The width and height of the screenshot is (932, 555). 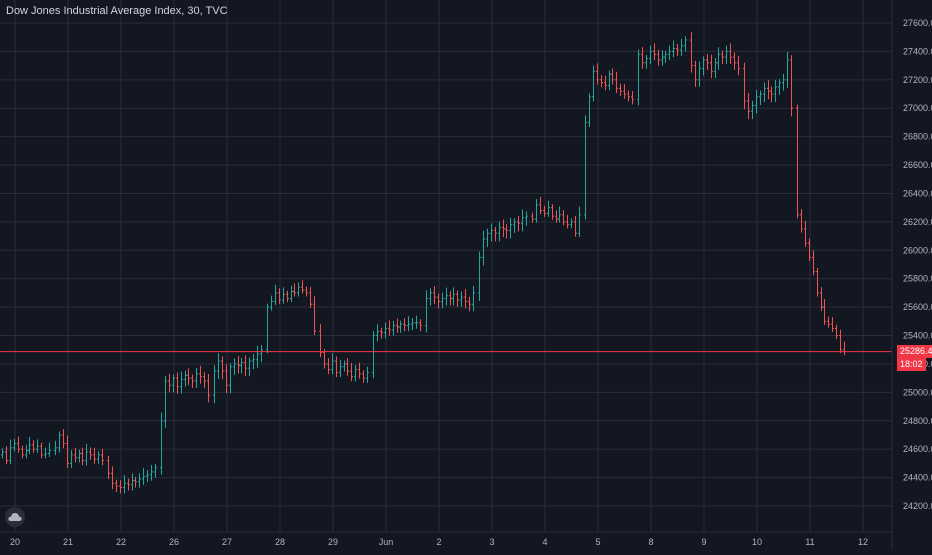 I want to click on x-tick-label: 28, so click(x=280, y=542).